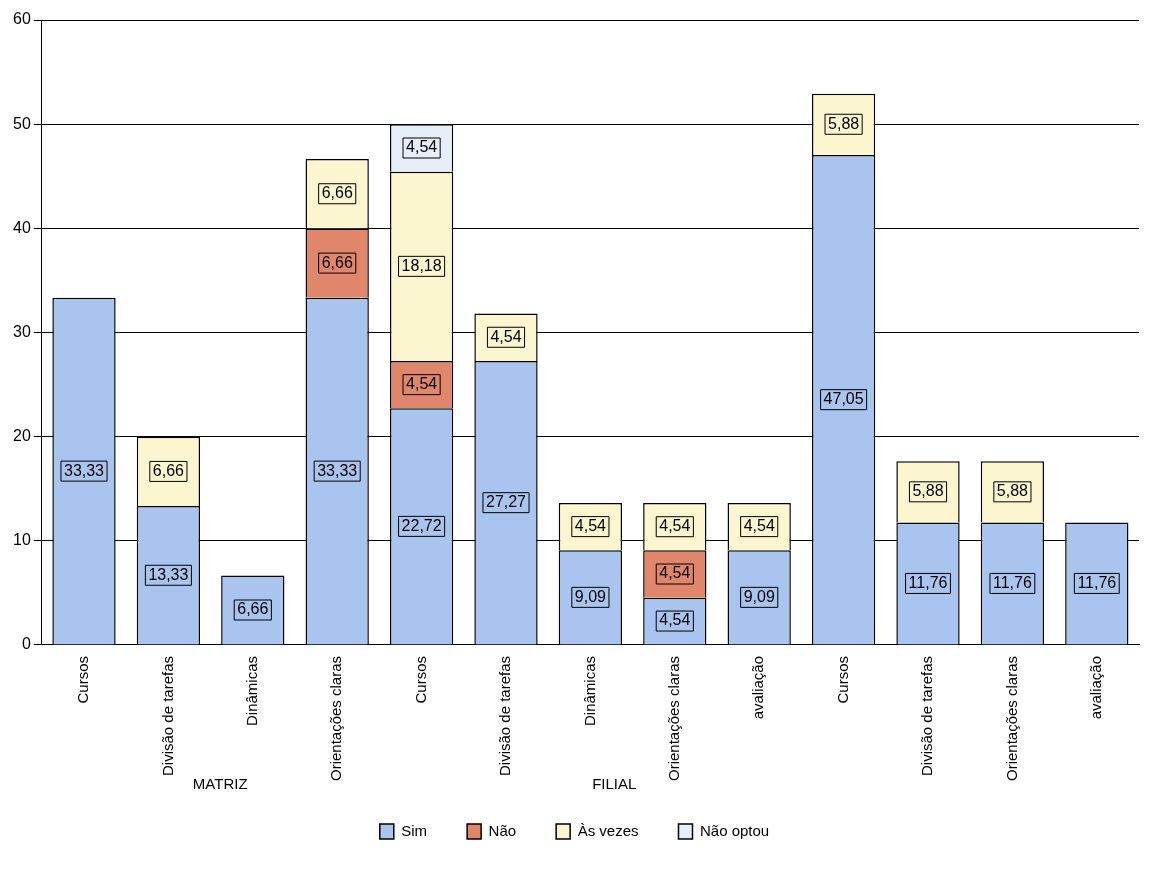  Describe the element at coordinates (22, 436) in the screenshot. I see `y-tick-label: 20` at that location.